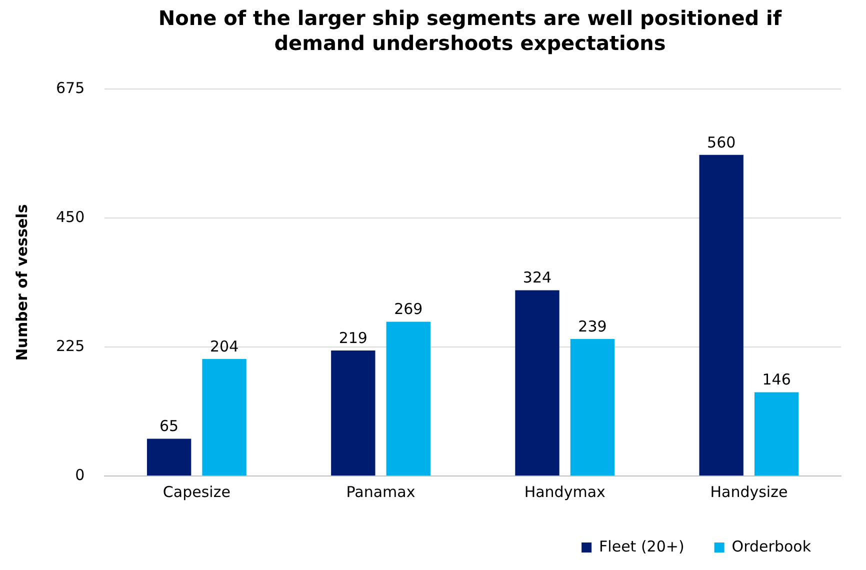 The height and width of the screenshot is (570, 866). Describe the element at coordinates (721, 142) in the screenshot. I see `data-label: 560` at that location.